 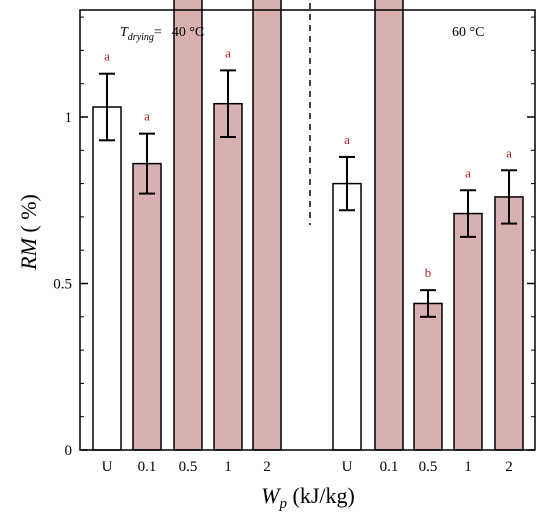 I want to click on y-tick-label: 1, so click(x=69, y=118).